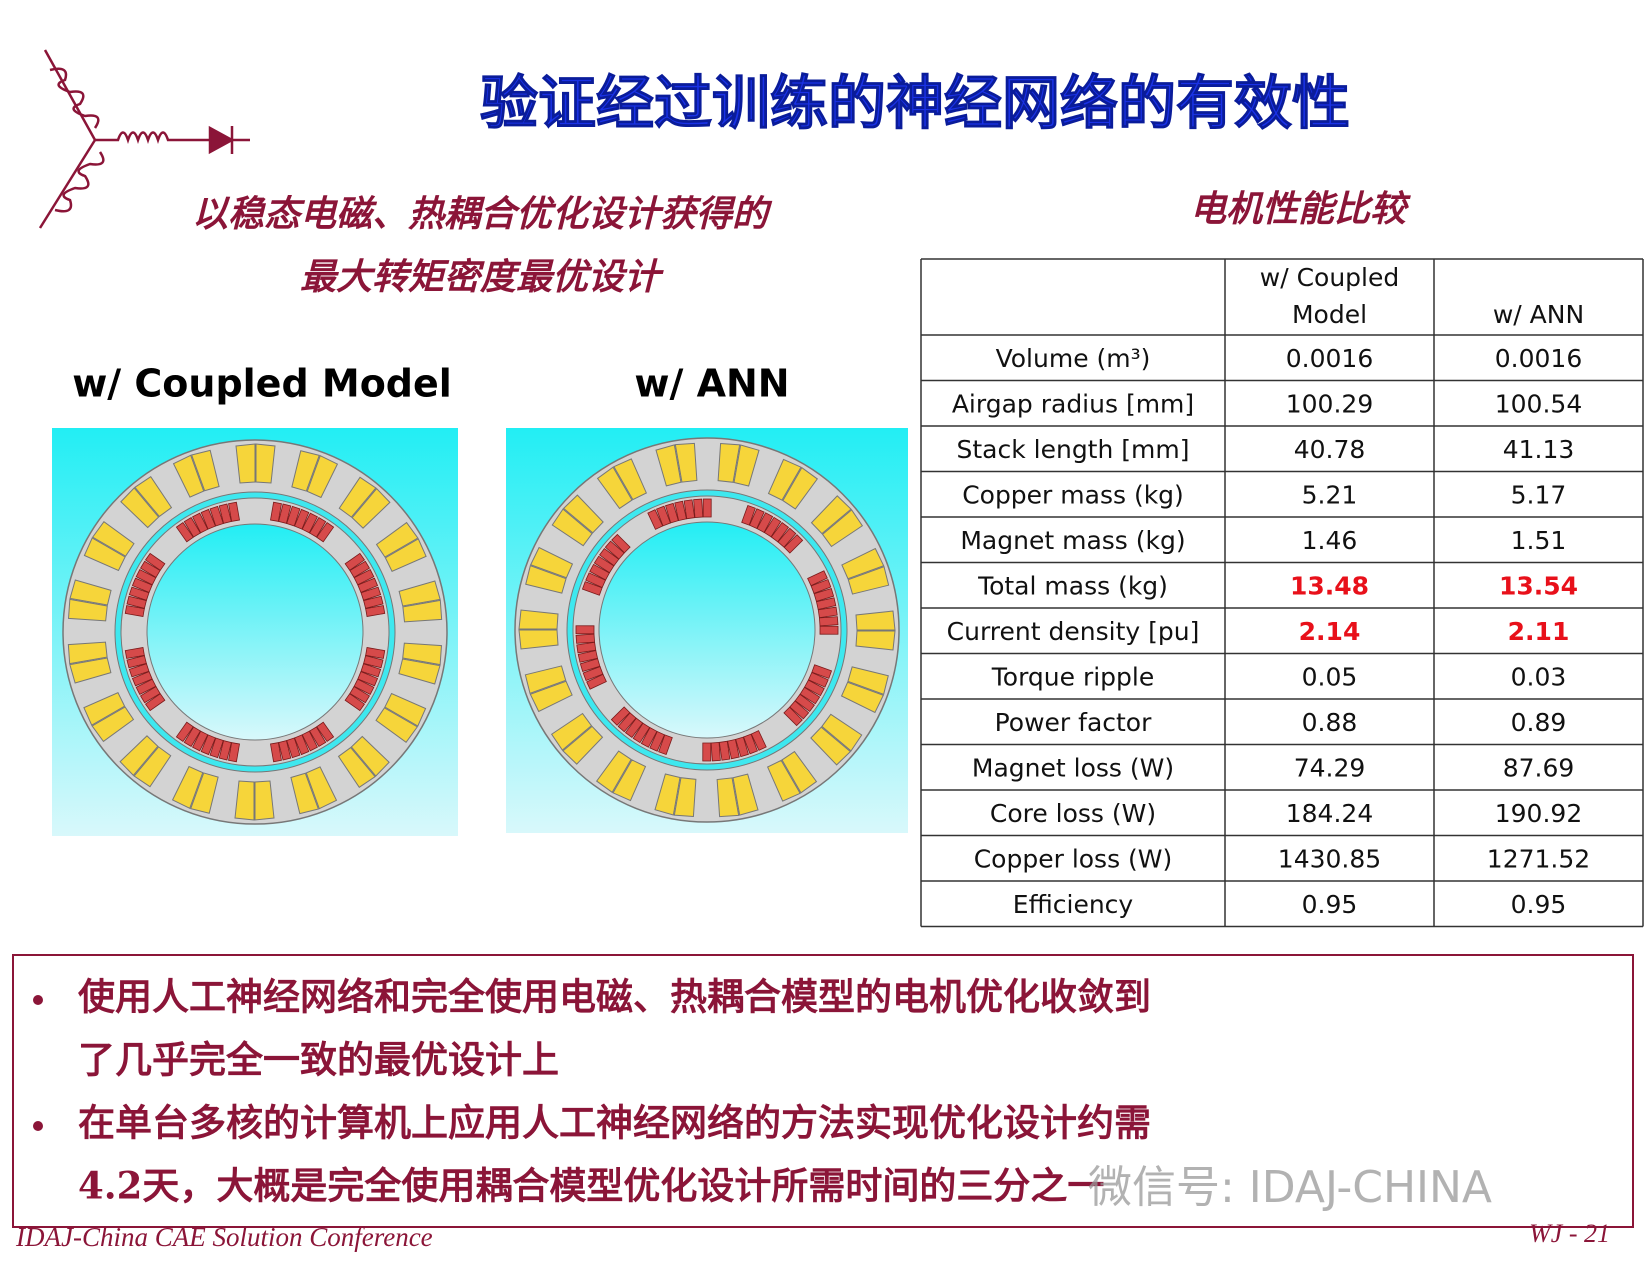 The image size is (1651, 1275). I want to click on bullet-dot, so click(38, 1000).